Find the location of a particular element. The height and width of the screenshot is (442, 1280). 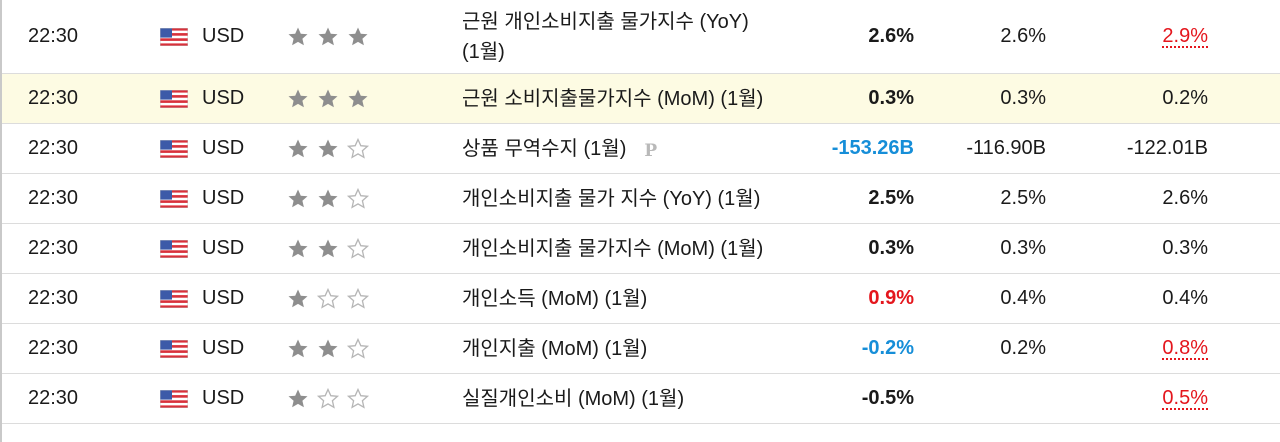

previous-value: 2.9% is located at coordinates (1140, 36).